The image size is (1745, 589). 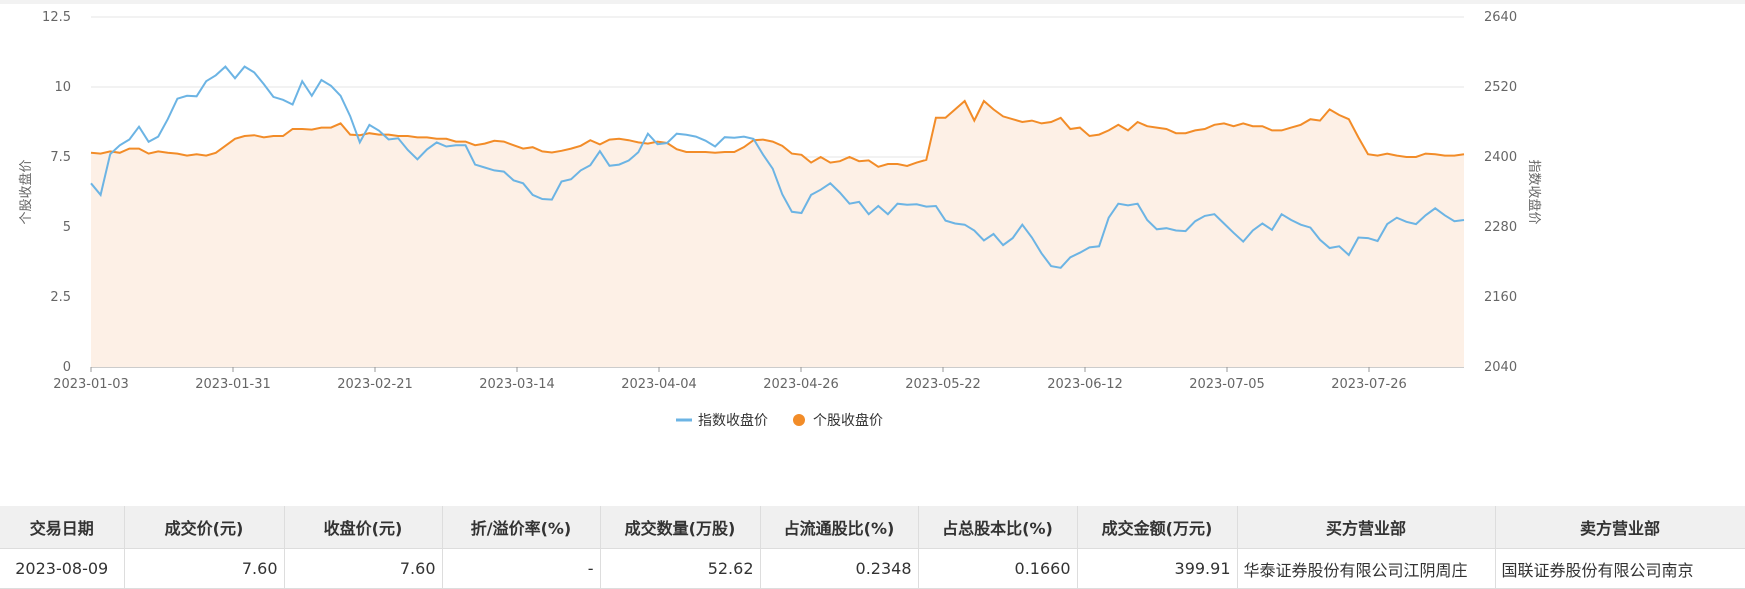 I want to click on y-right-tick-label: 2640, so click(x=1500, y=17).